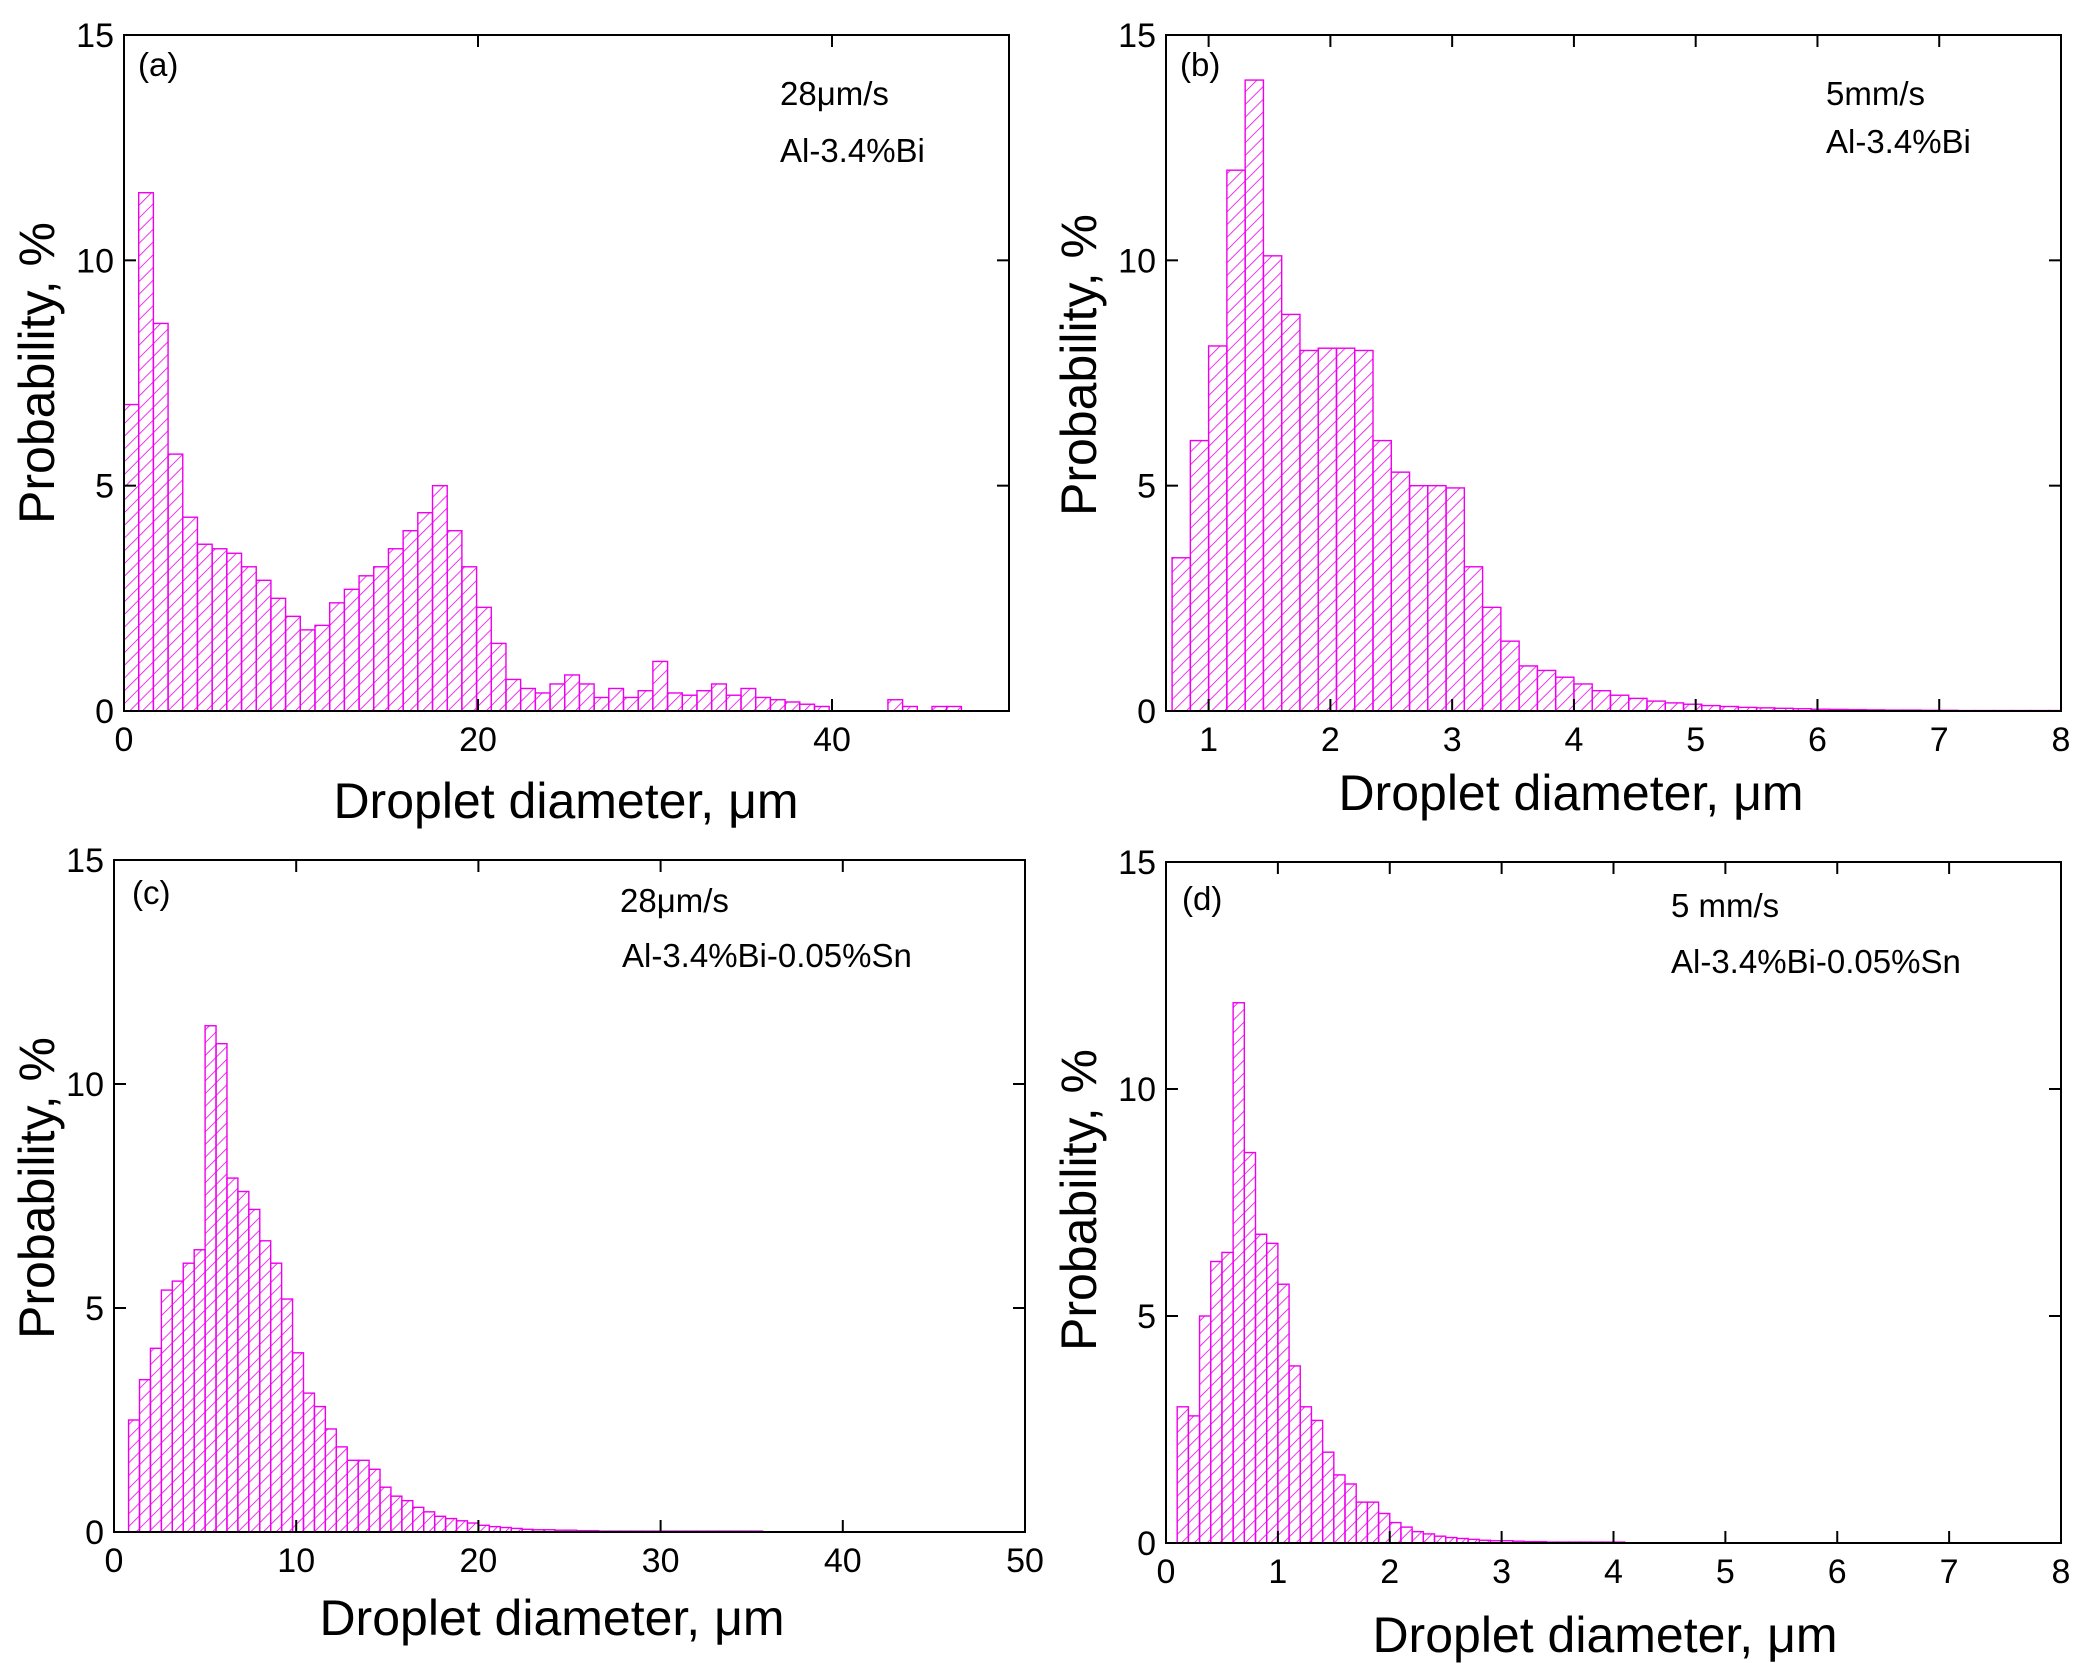  What do you see at coordinates (1452, 740) in the screenshot?
I see `x-tick-label: 3` at bounding box center [1452, 740].